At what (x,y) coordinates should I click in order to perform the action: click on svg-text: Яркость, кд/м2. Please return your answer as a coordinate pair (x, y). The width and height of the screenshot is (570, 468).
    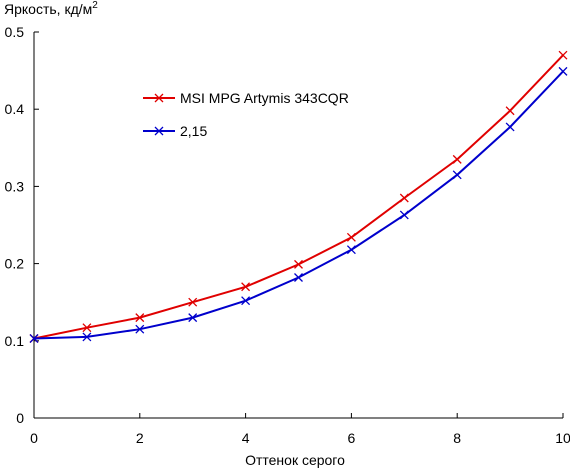
    Looking at the image, I should click on (51, 8).